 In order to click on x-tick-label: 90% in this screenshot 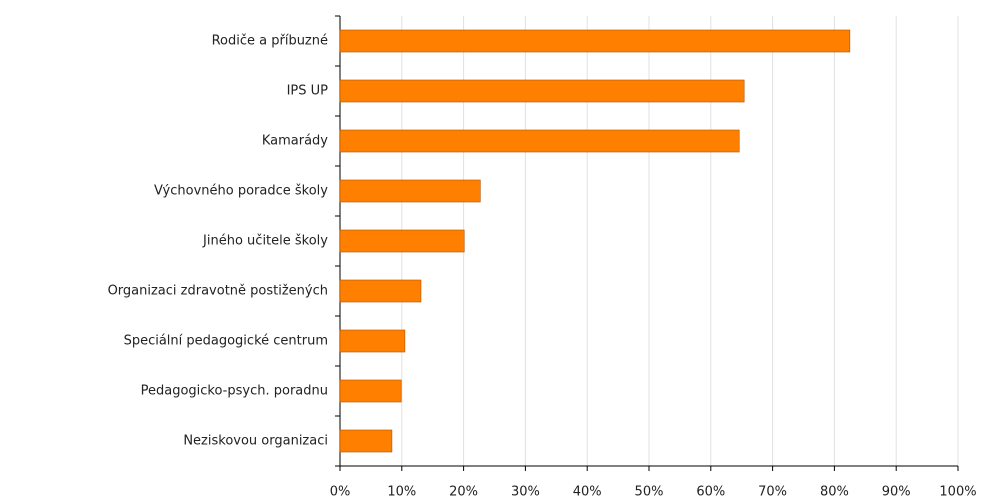, I will do `click(896, 492)`.